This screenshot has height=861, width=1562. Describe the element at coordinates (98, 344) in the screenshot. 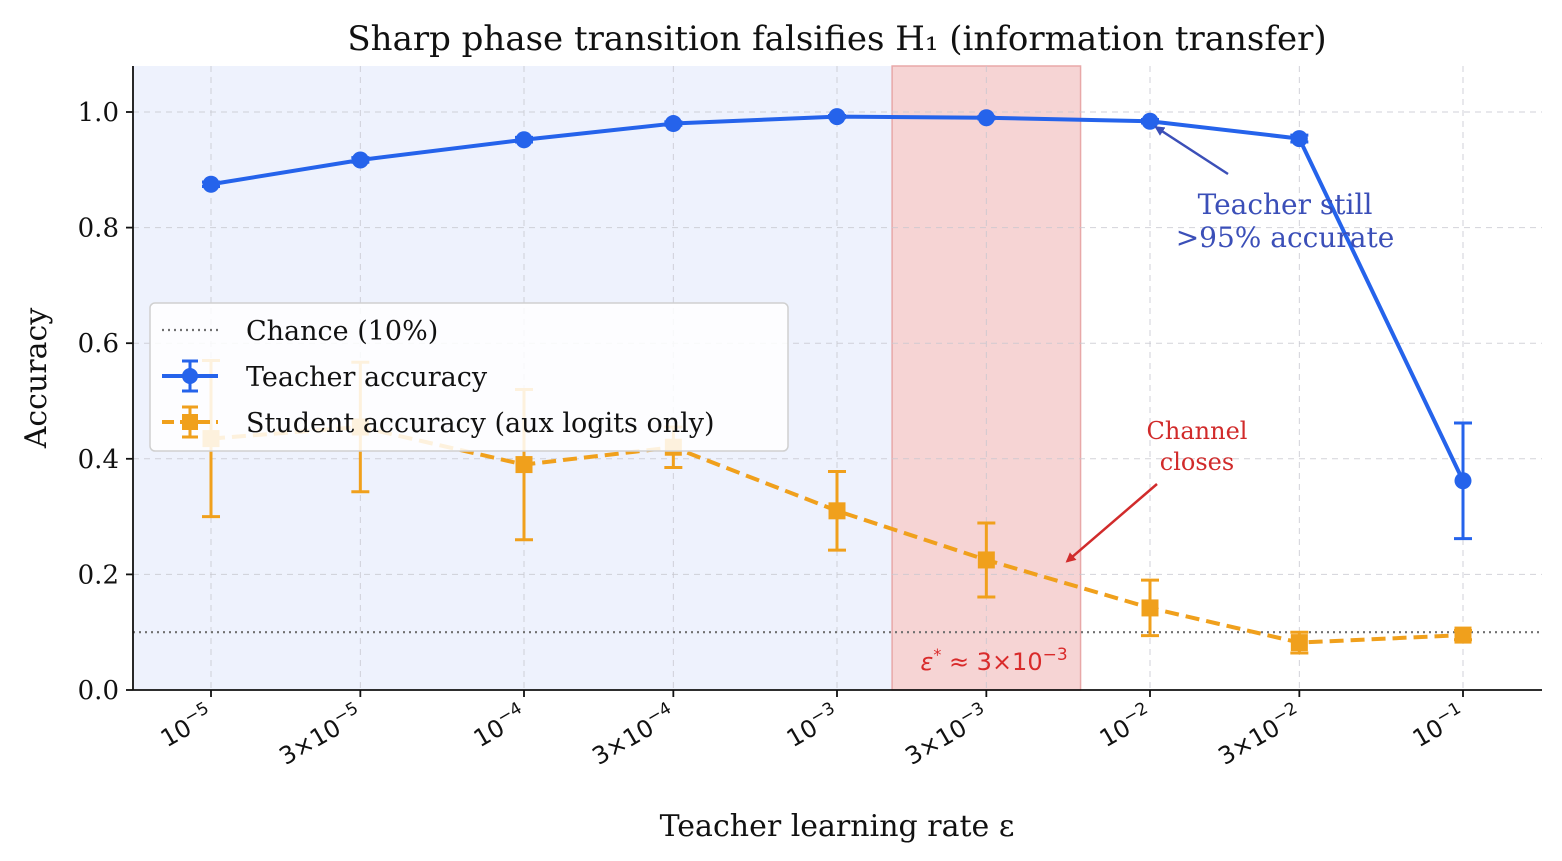

I see `y-tick-label: 0.6` at that location.